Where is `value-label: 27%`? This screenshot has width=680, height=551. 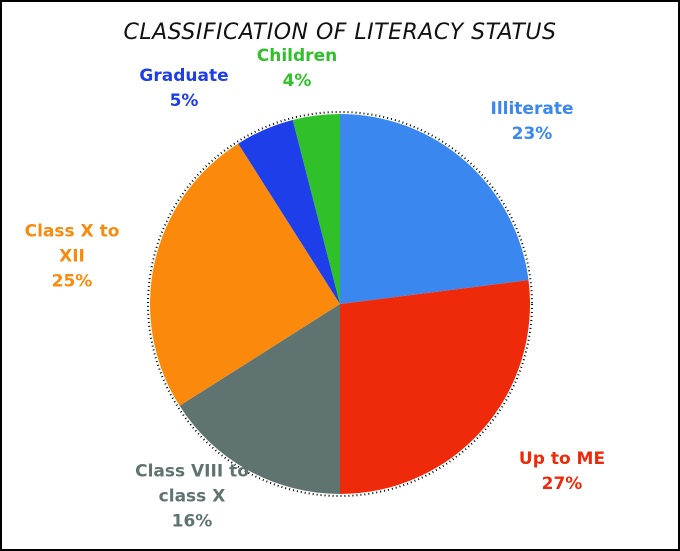 value-label: 27% is located at coordinates (562, 484).